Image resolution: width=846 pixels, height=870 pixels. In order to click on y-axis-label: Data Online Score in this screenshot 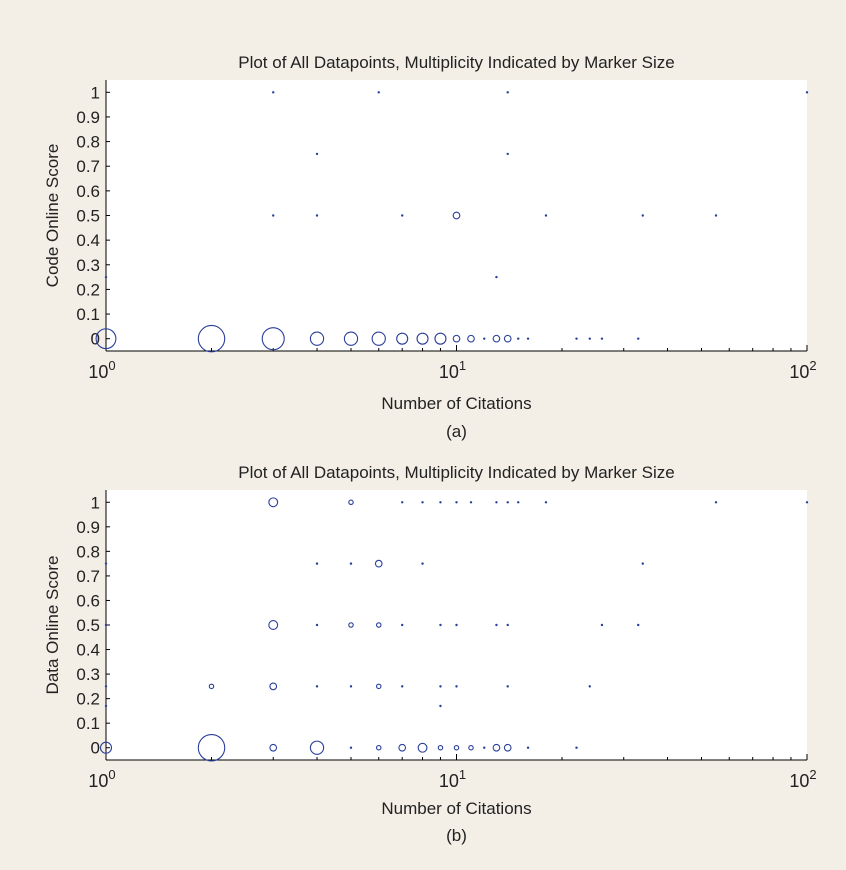, I will do `click(52, 625)`.